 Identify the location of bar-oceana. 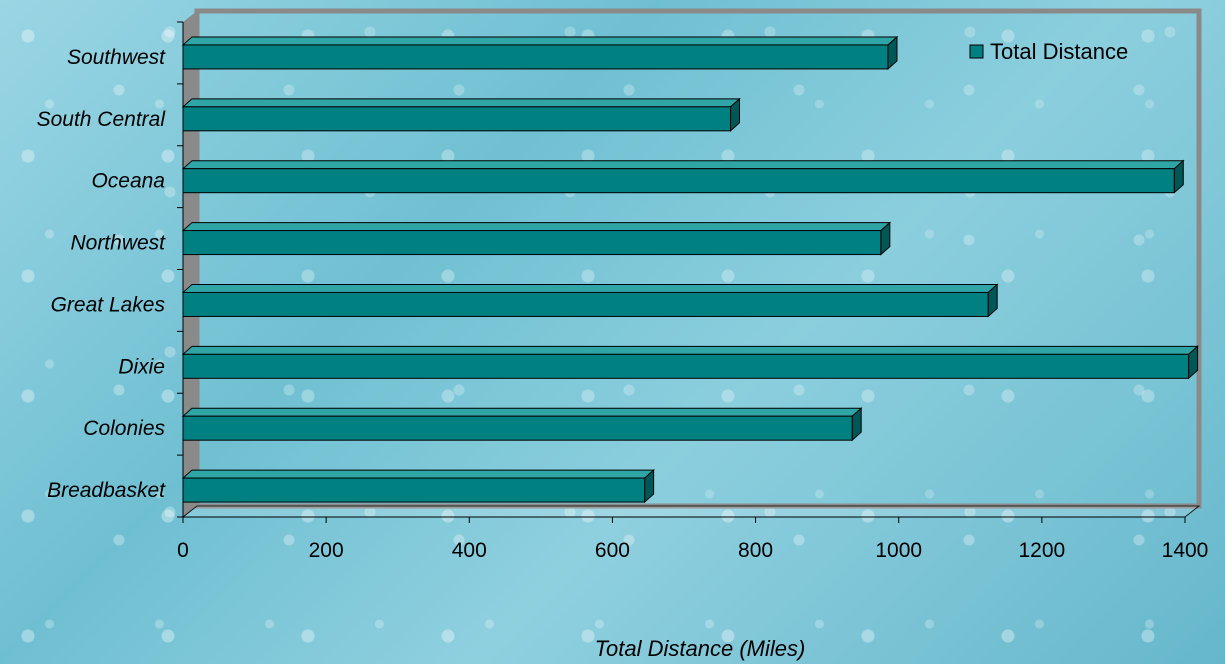
(683, 176).